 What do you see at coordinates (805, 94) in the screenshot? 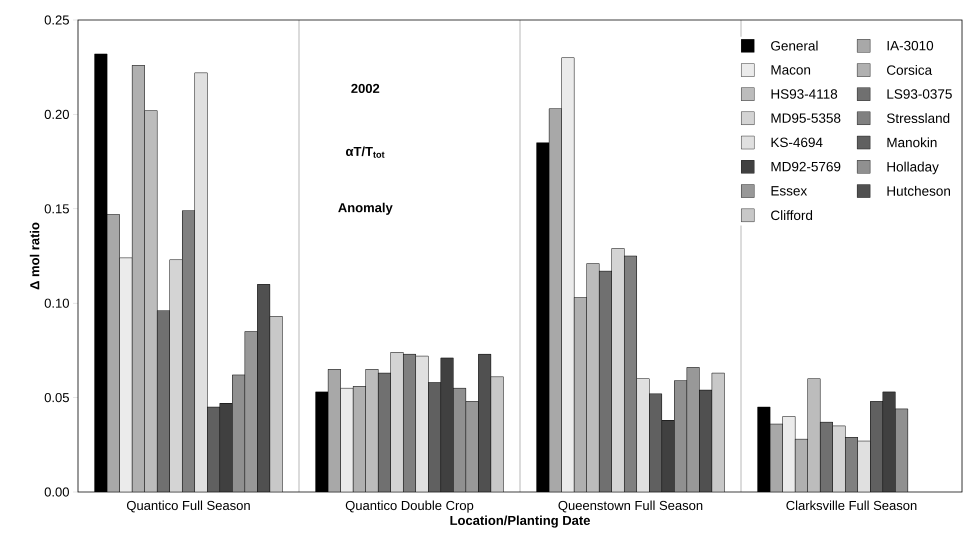
I see `legend-label: HS93-4118` at bounding box center [805, 94].